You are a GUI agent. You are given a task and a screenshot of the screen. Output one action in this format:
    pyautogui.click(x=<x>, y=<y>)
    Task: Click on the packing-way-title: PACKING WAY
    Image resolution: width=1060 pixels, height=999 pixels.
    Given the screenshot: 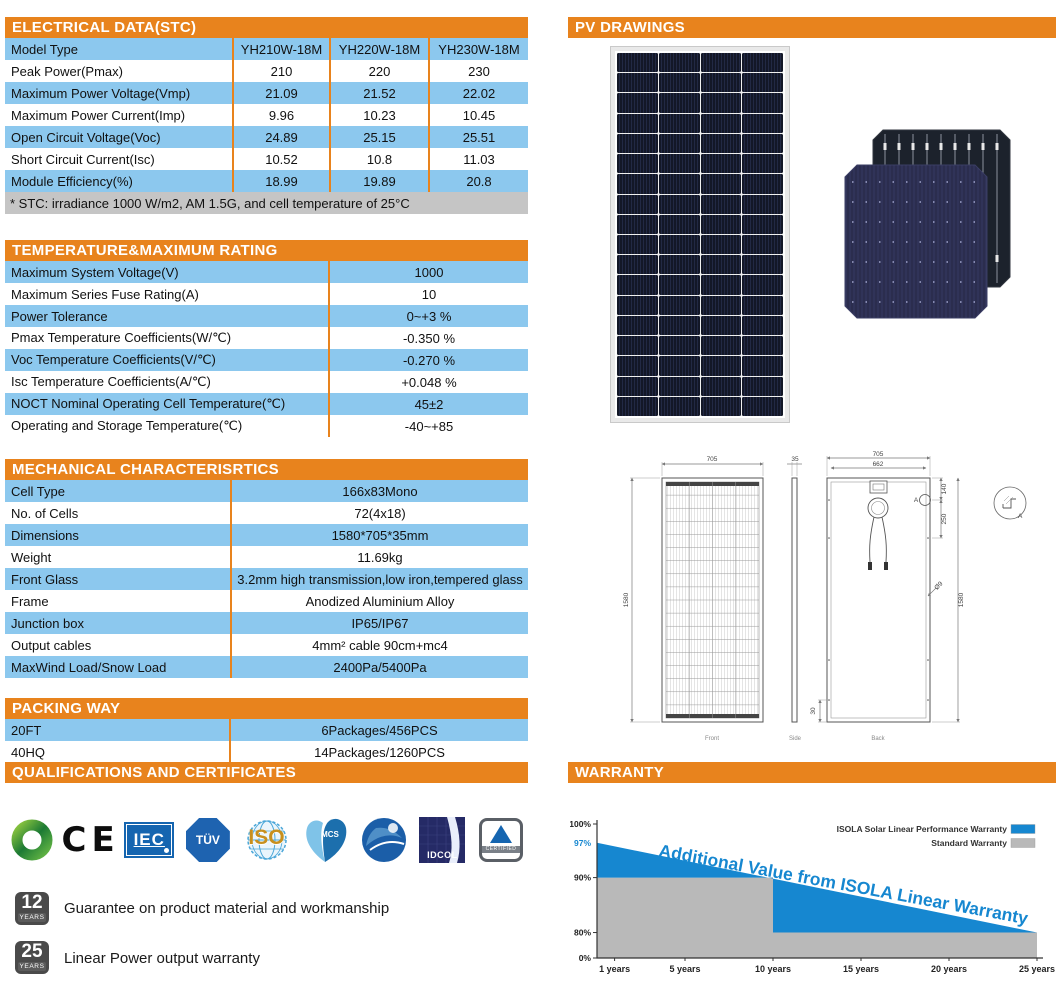 What is the action you would take?
    pyautogui.click(x=266, y=708)
    